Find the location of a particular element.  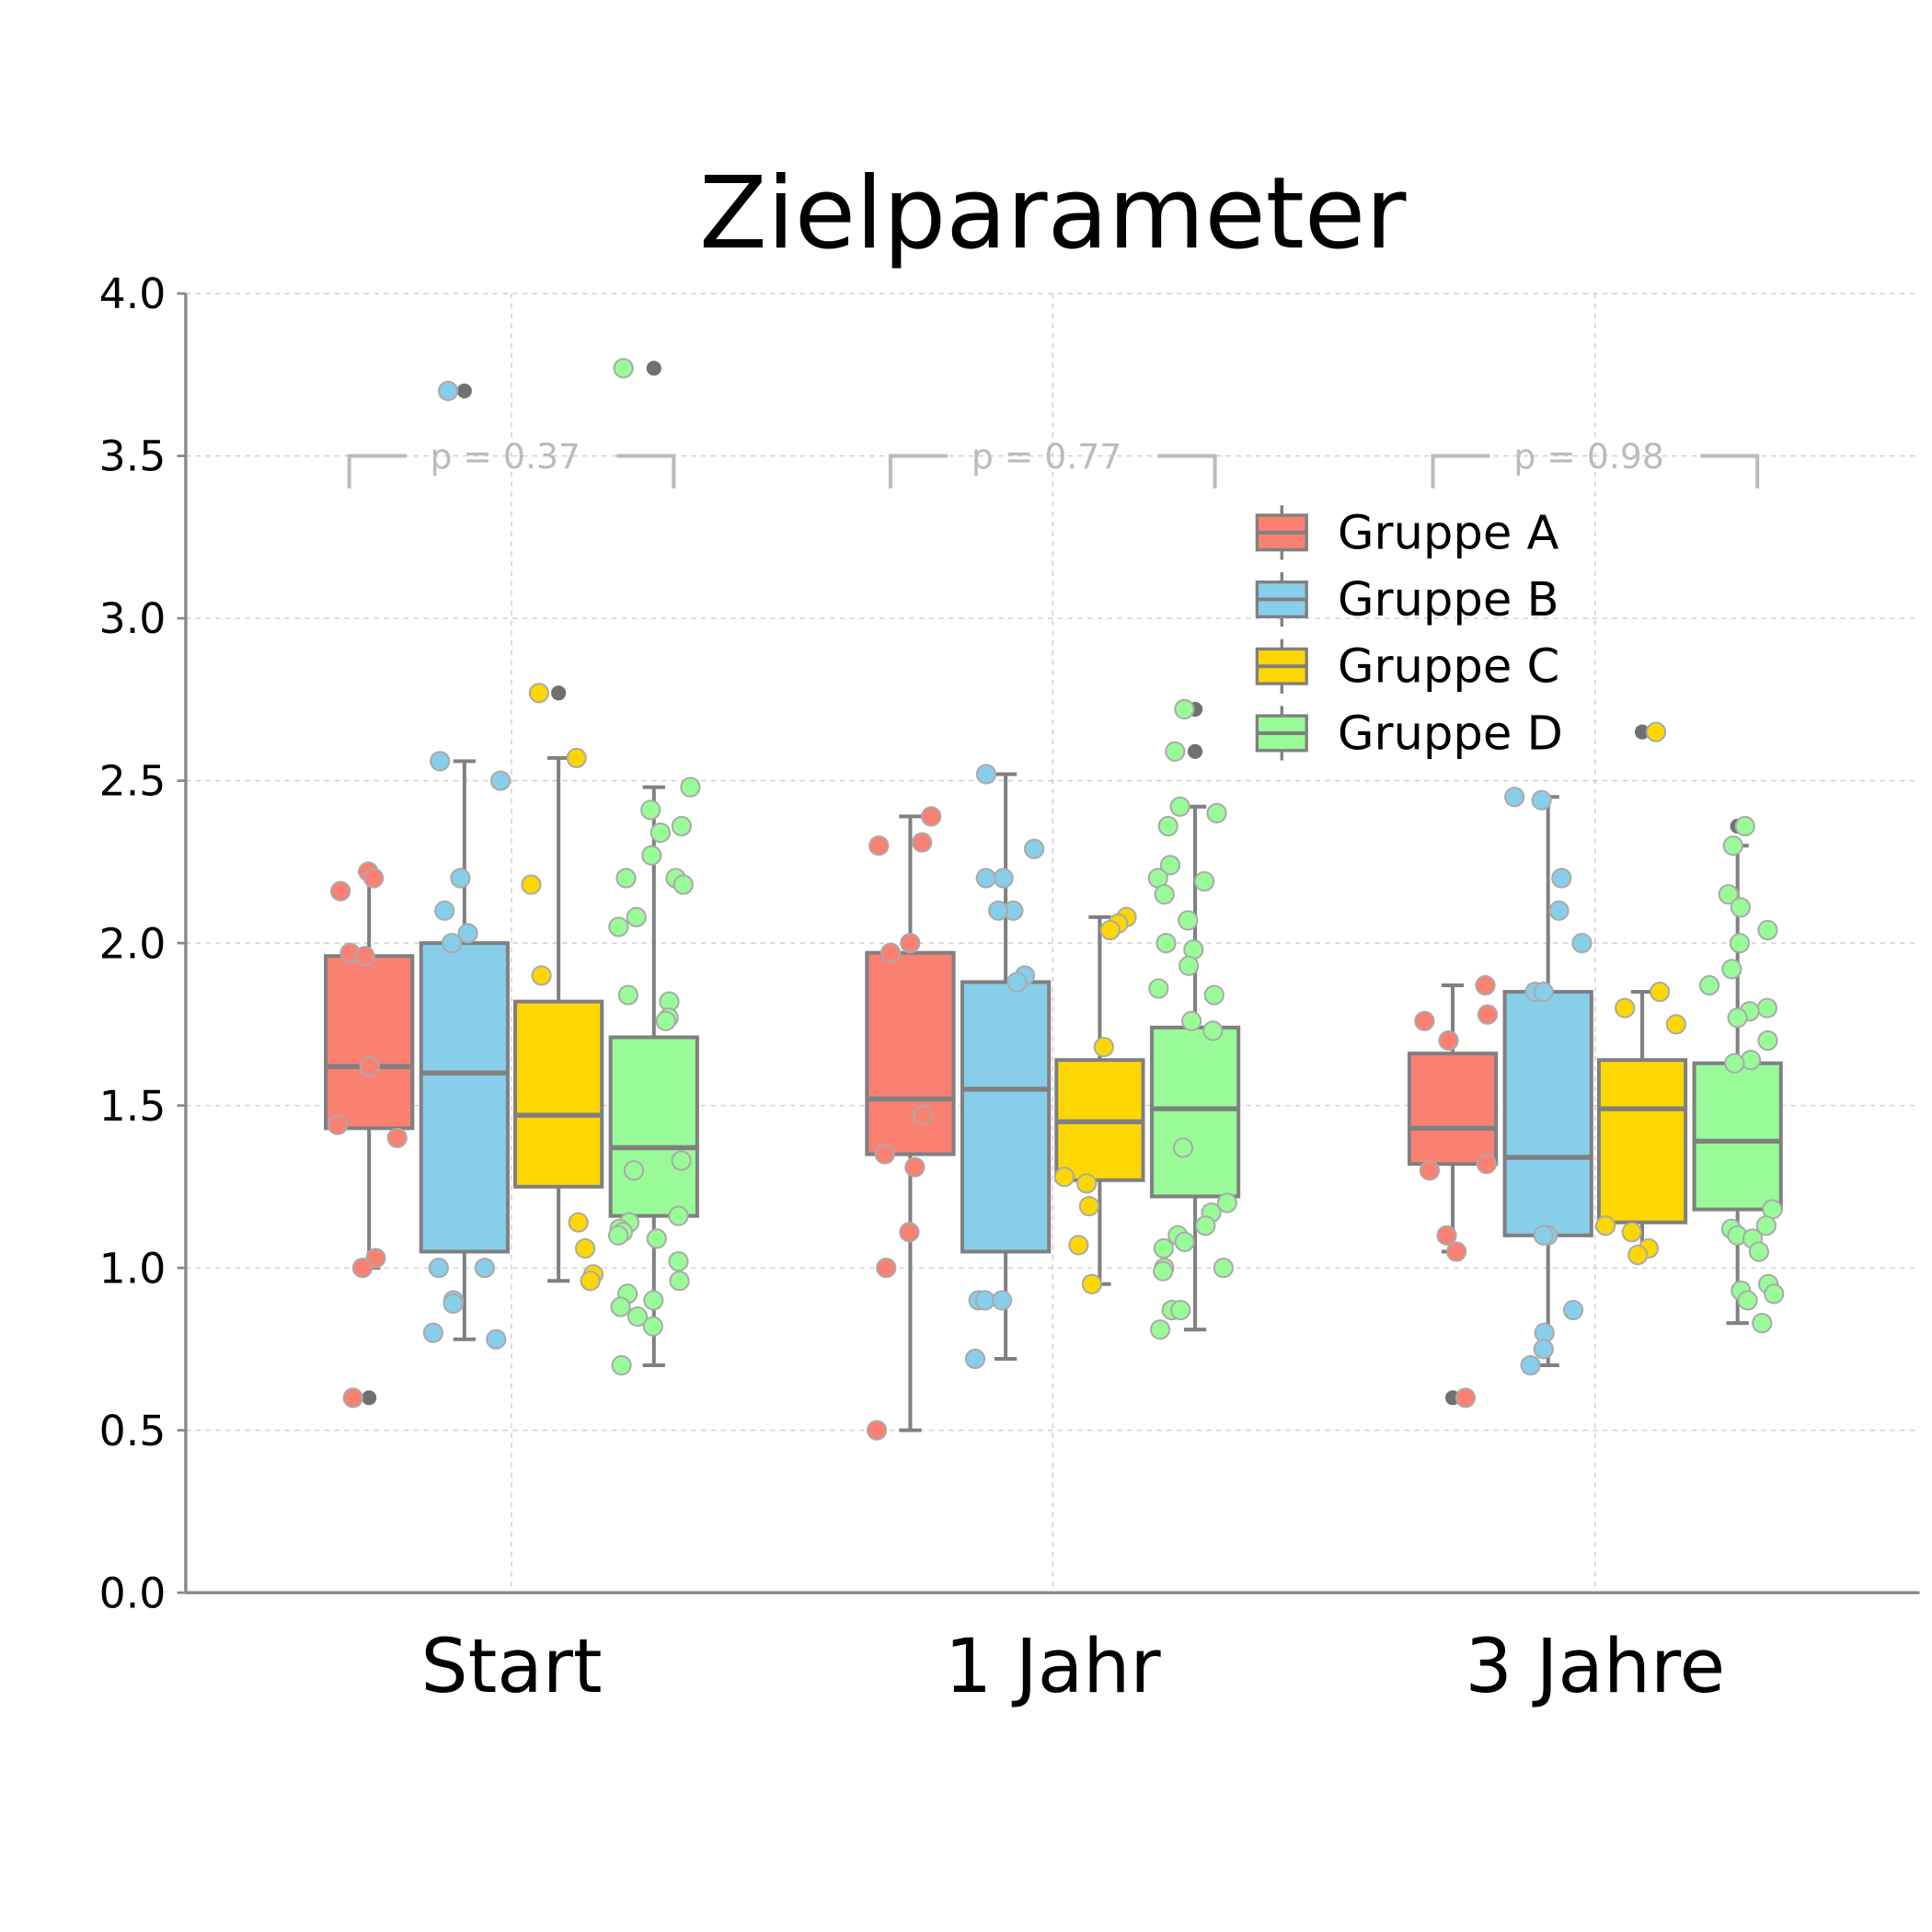

bracket-right is located at coordinates (1730, 471).